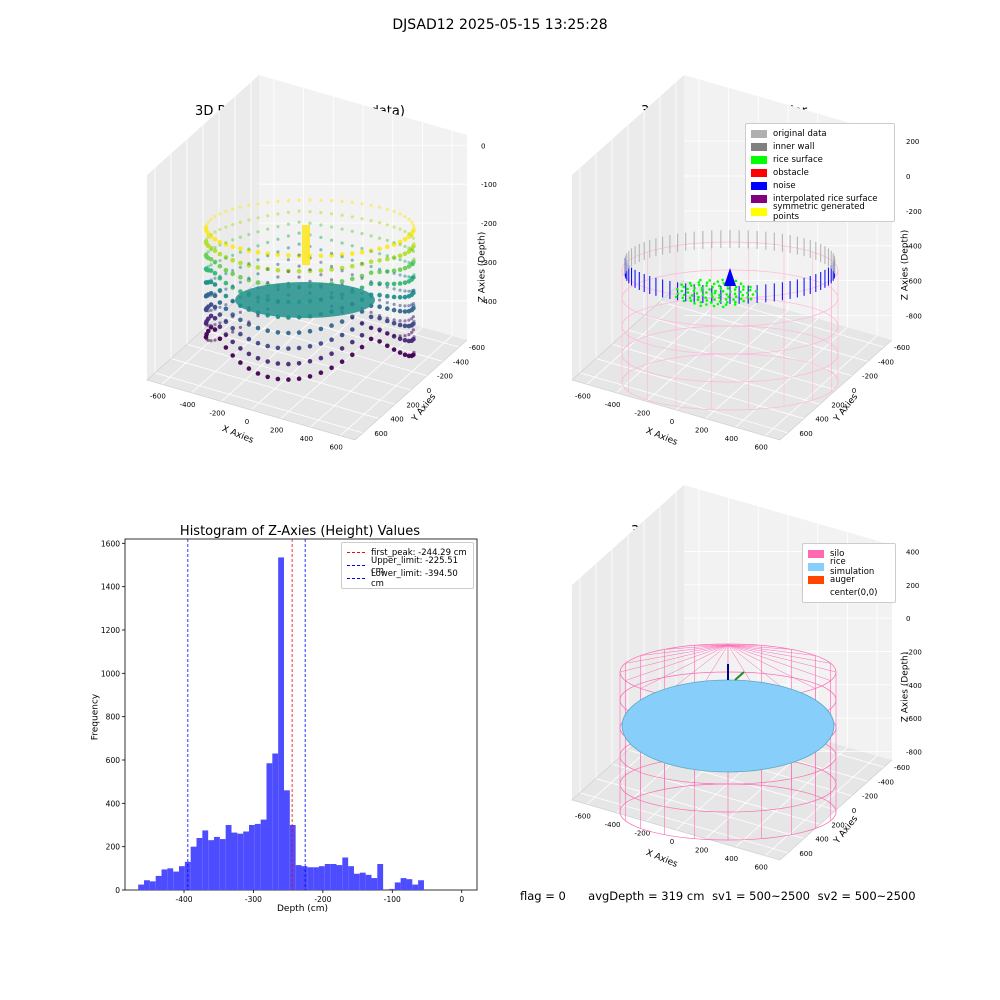 The image size is (1000, 1000). I want to click on legend-item-obstacle: obstacle, so click(820, 172).